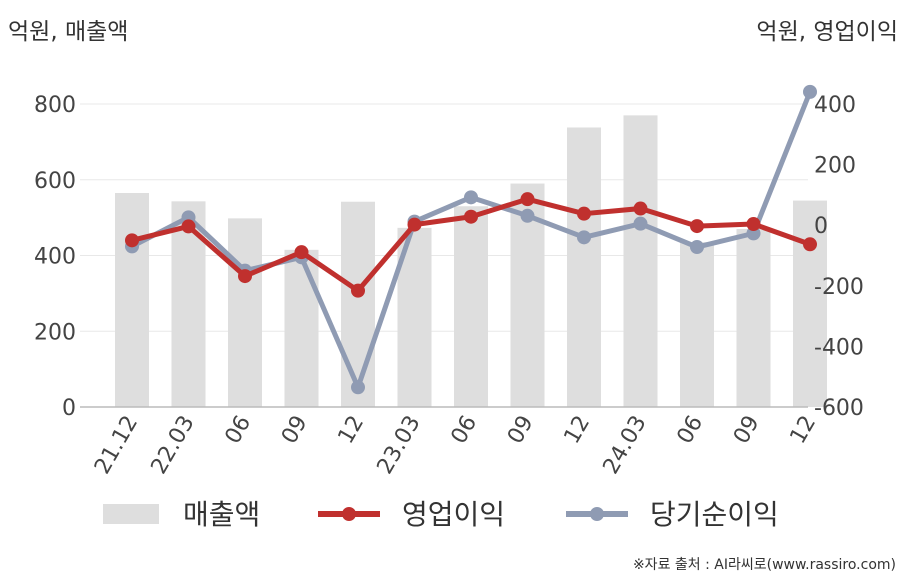  I want to click on x-tick-label: 22.03, so click(173, 445).